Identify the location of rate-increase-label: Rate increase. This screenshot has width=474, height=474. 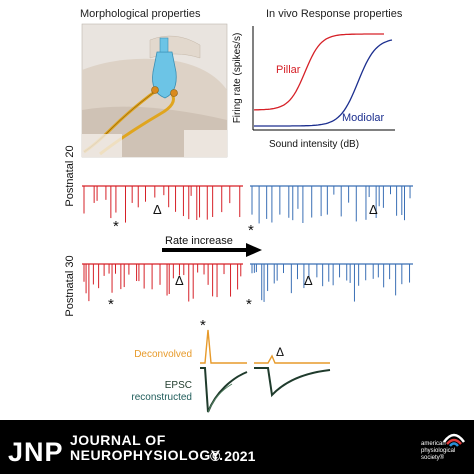
(199, 241).